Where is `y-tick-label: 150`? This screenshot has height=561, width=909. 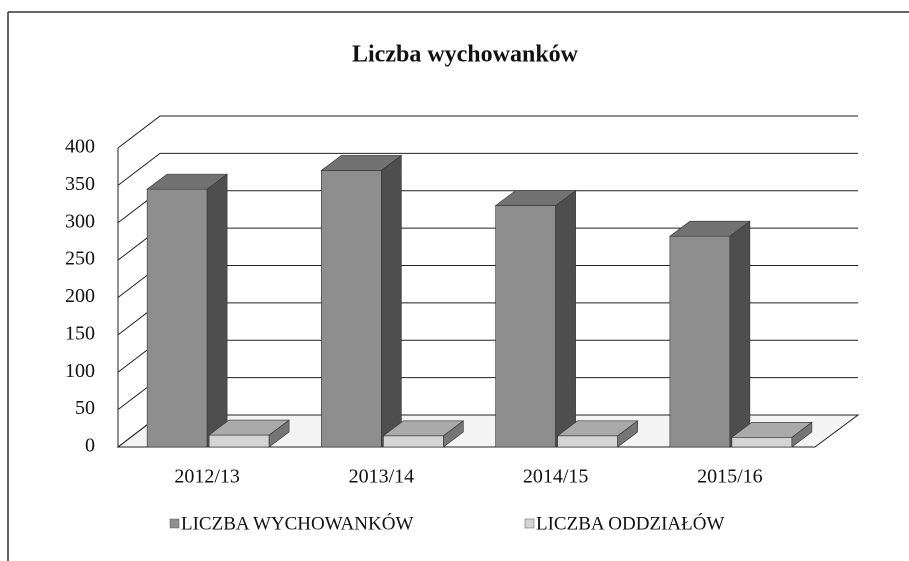 y-tick-label: 150 is located at coordinates (80, 333).